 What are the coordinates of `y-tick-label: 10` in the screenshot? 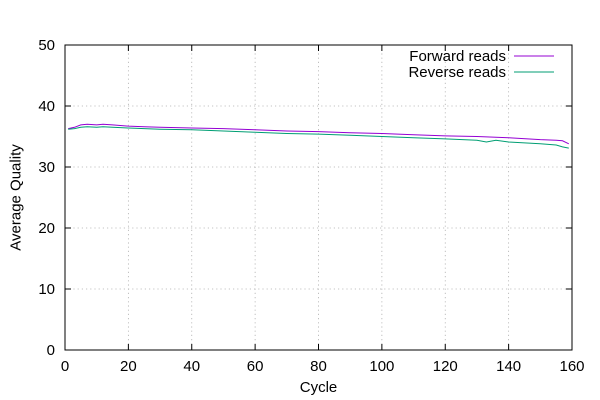 It's located at (46, 289).